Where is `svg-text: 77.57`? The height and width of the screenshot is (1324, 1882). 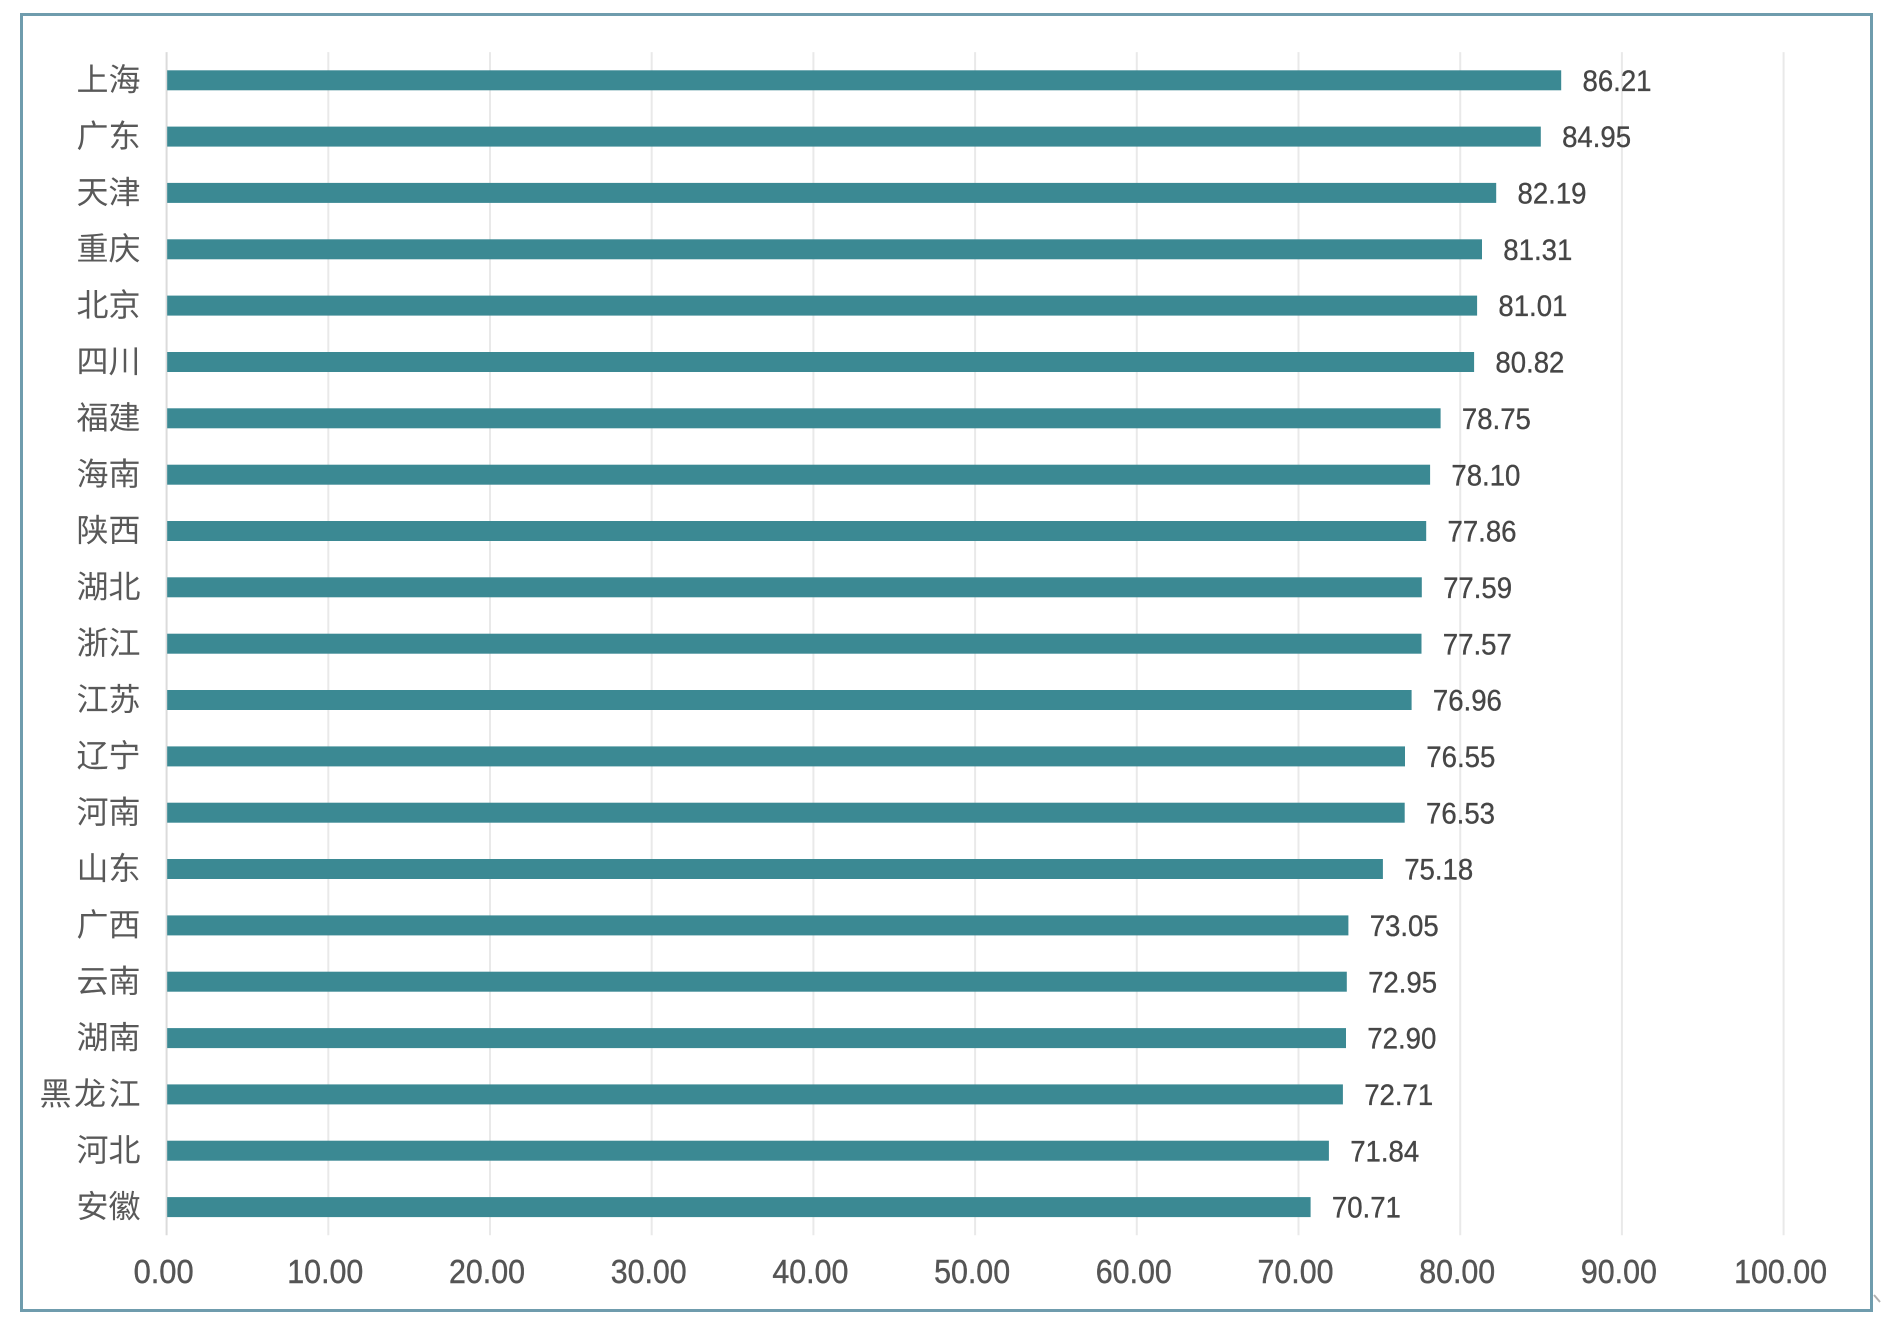
svg-text: 77.57 is located at coordinates (1477, 644).